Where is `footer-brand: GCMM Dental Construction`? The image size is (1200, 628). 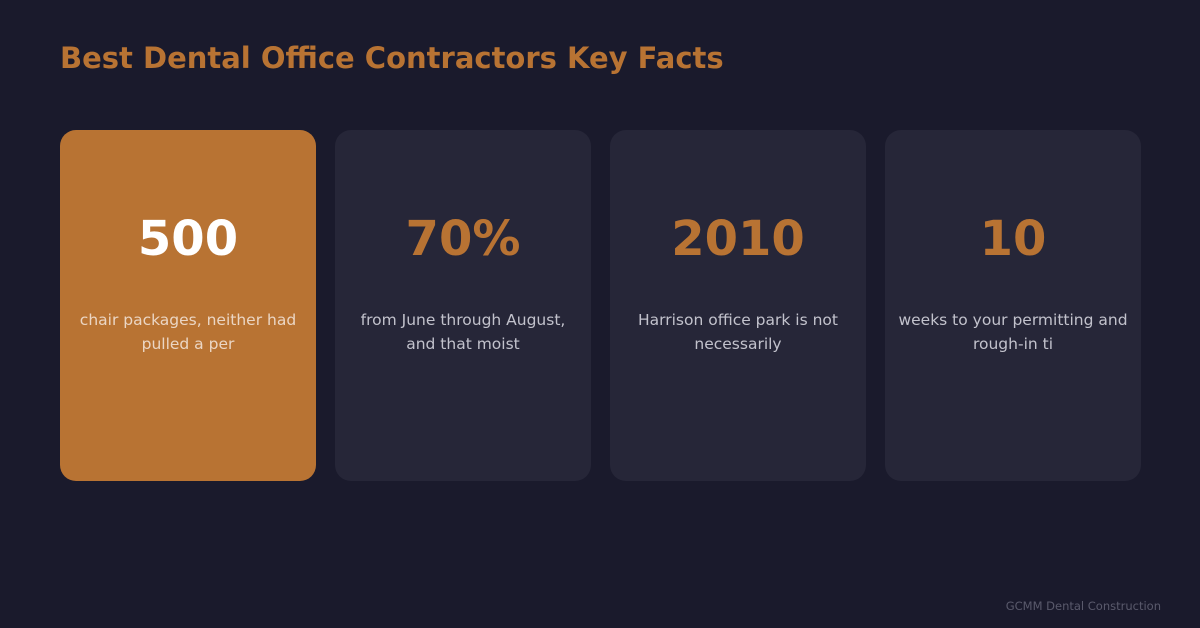 footer-brand: GCMM Dental Construction is located at coordinates (1083, 606).